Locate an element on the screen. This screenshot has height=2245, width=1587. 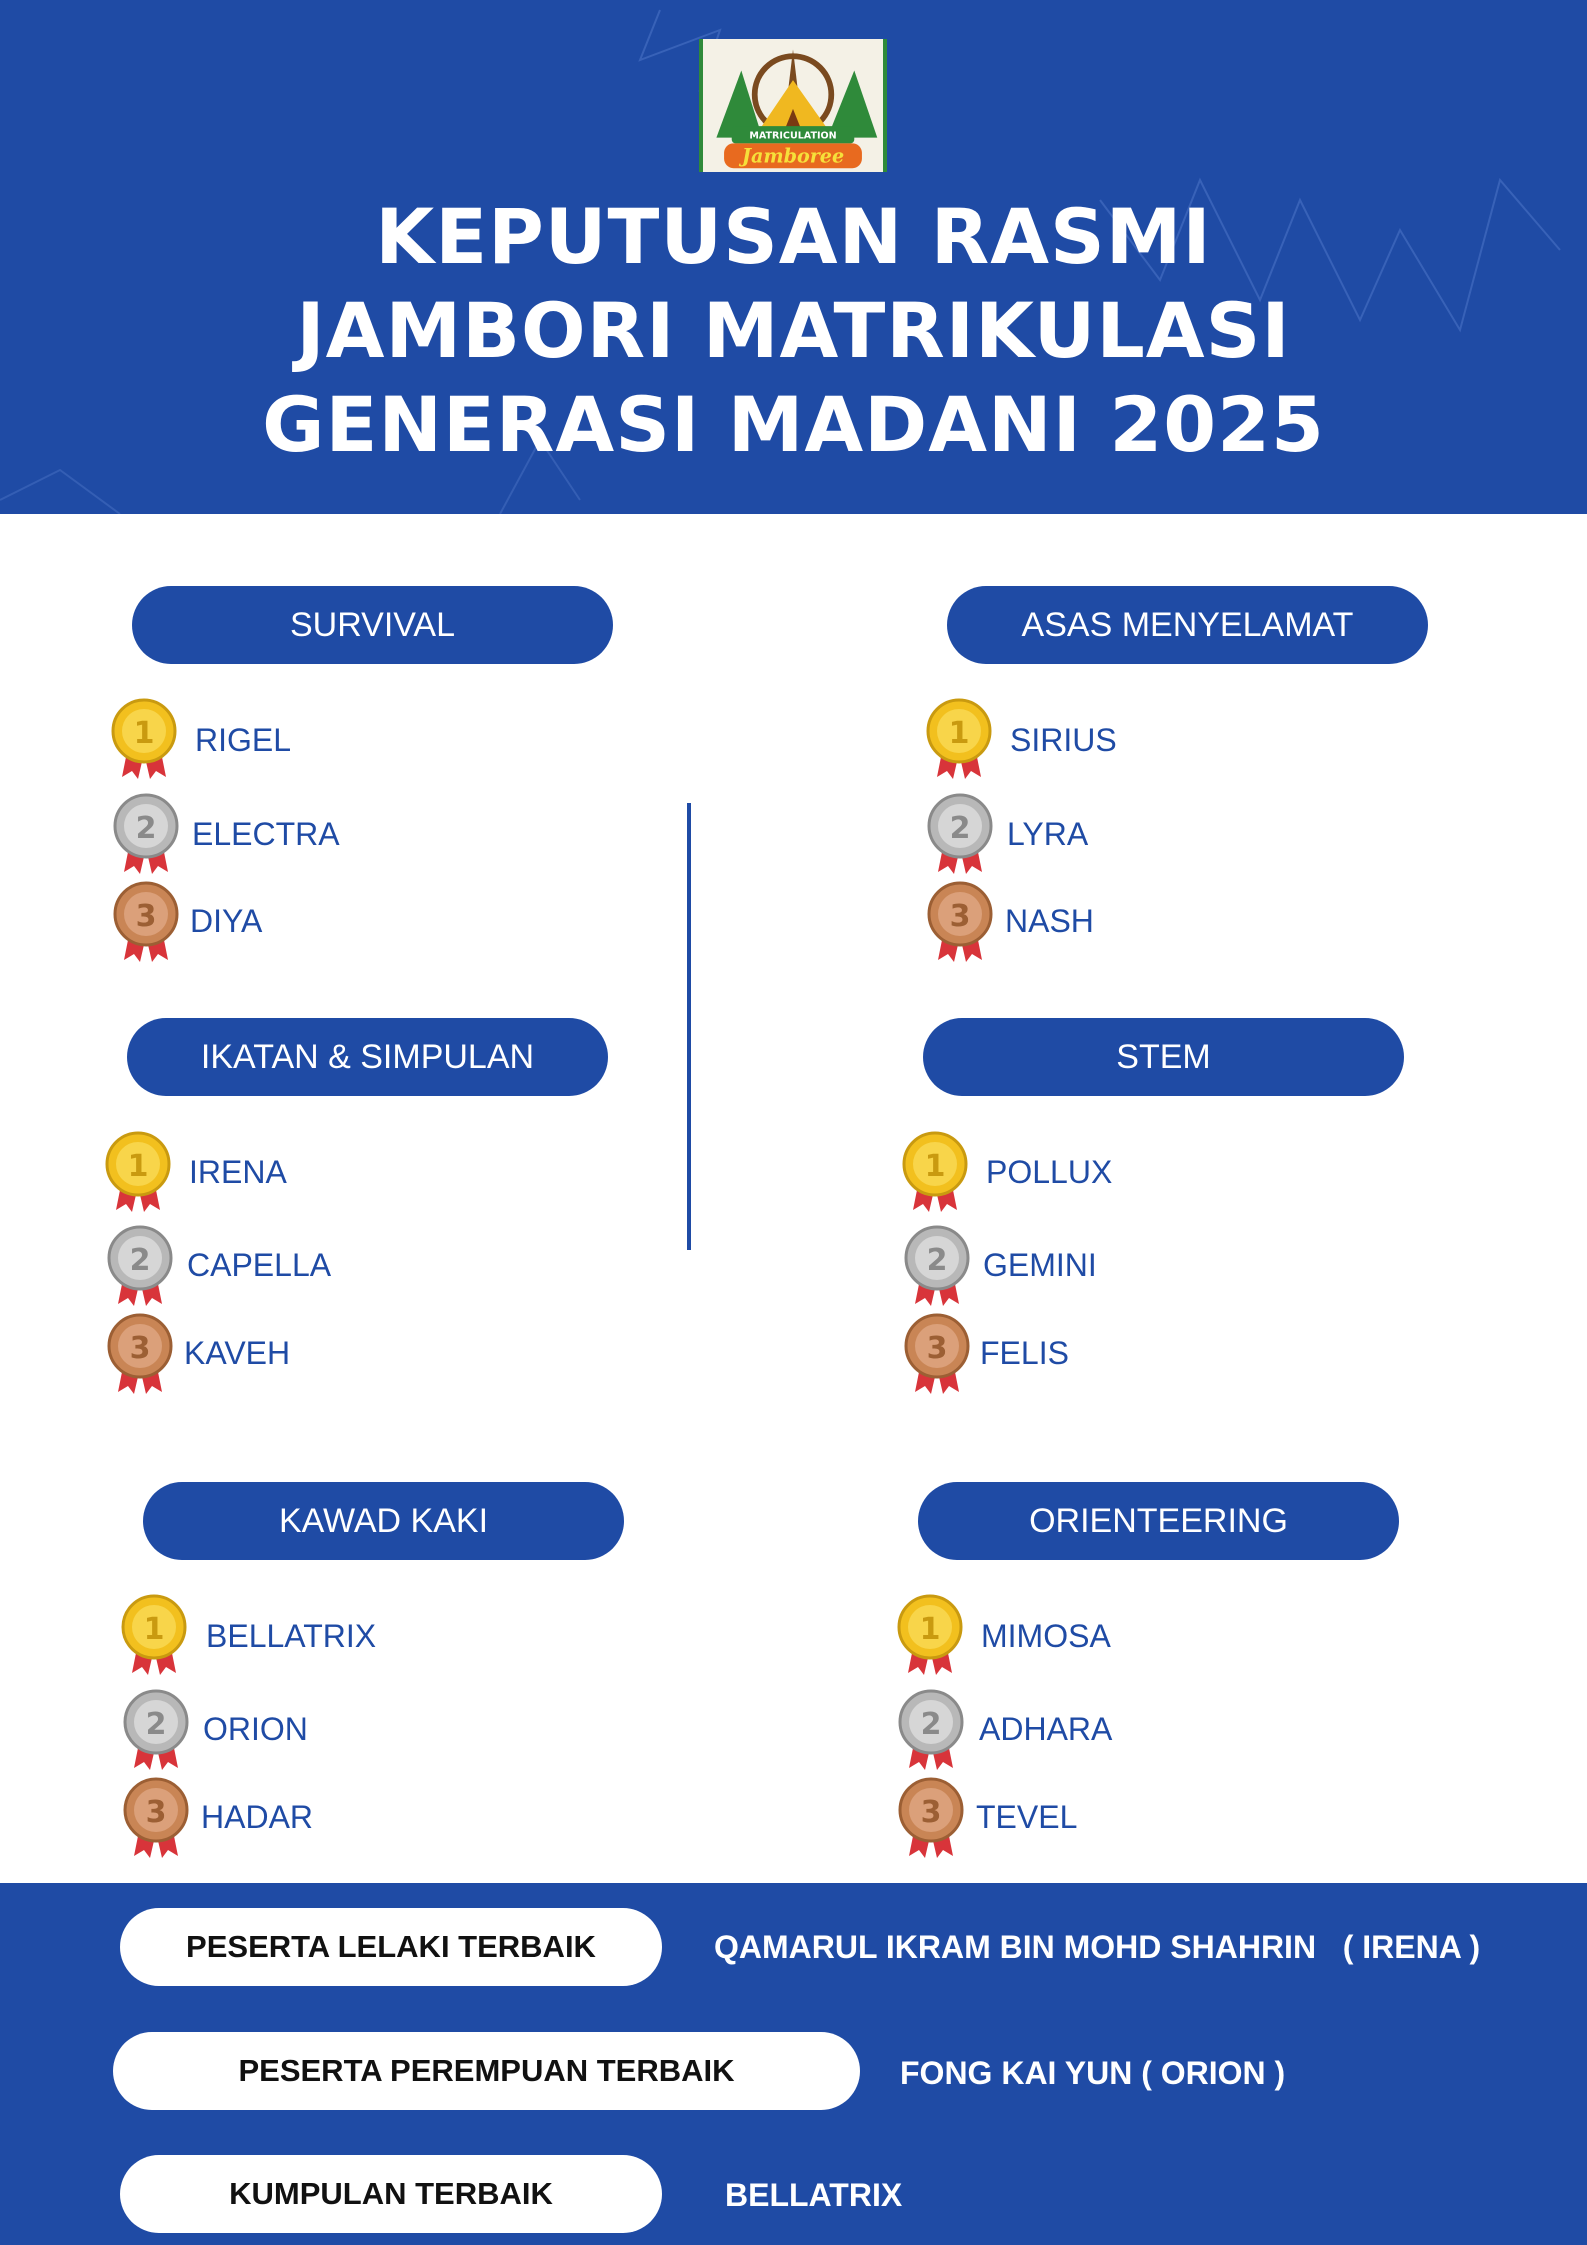
award-label-best-female: PESERTA PEREMPUAN TERBAIK is located at coordinates (486, 2071).